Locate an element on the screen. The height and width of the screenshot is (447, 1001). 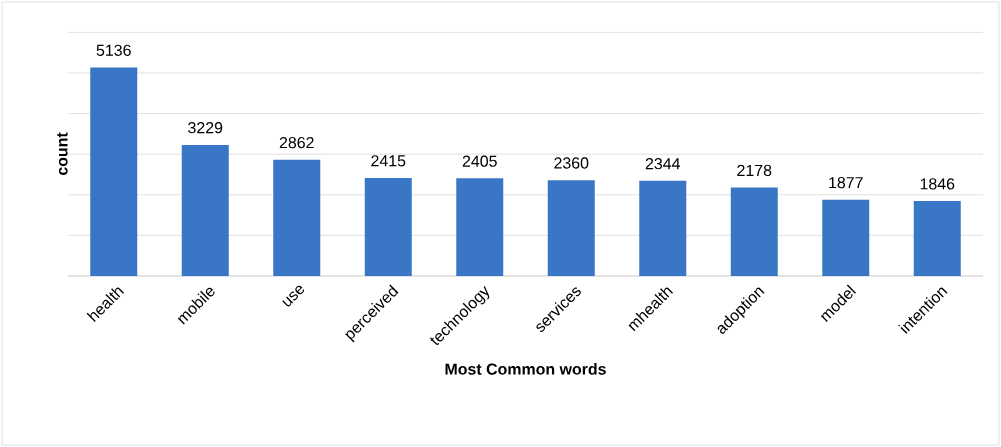
data-label: 2405 is located at coordinates (479, 161).